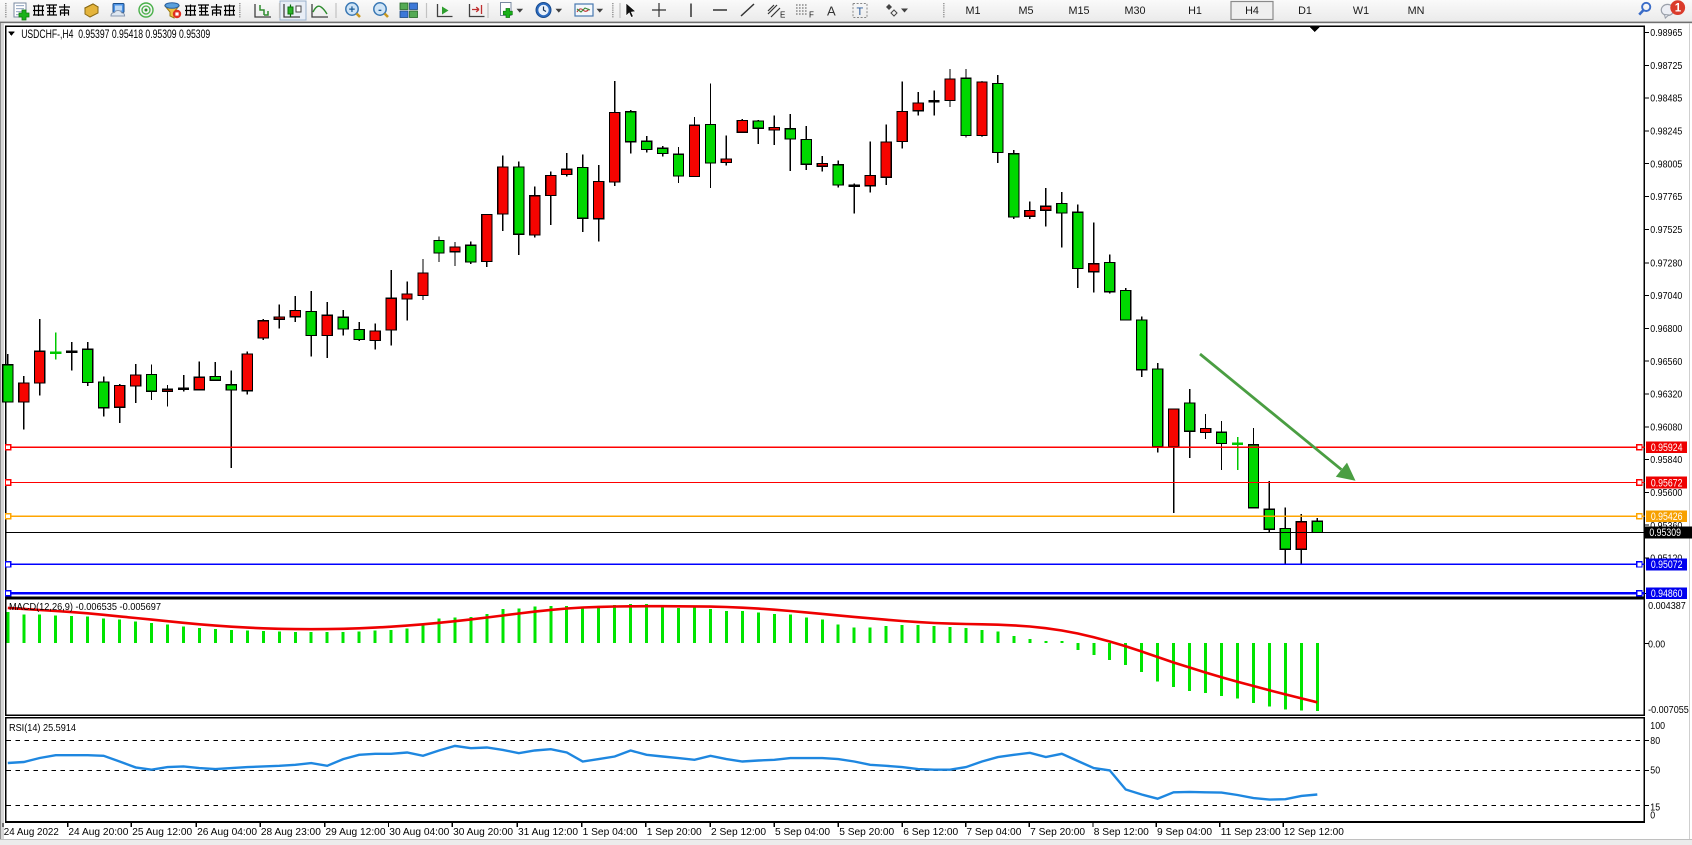 The width and height of the screenshot is (1692, 845). What do you see at coordinates (85, 607) in the screenshot?
I see `svg-text:MACD(12,26,9) -0.006535 -0.005: MACD(12,26,9) -0.006535 -0.005697` at bounding box center [85, 607].